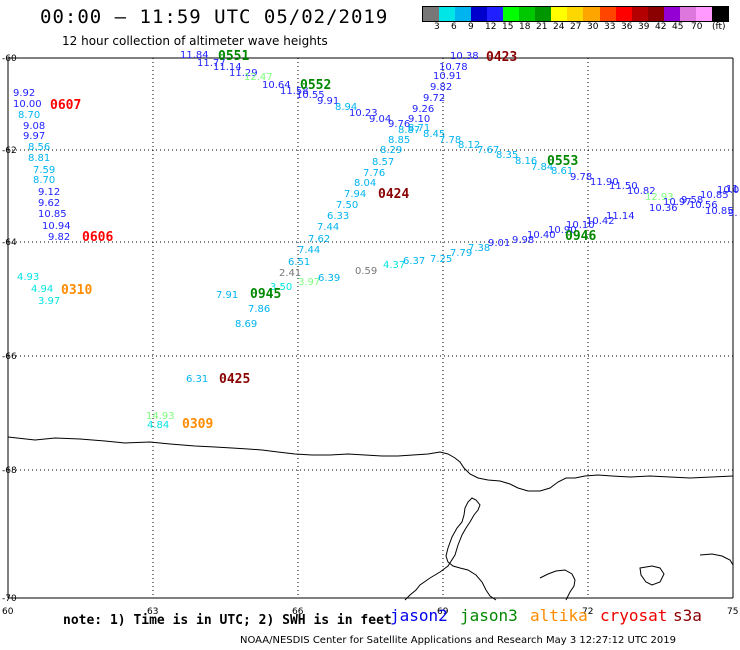 The width and height of the screenshot is (740, 650). What do you see at coordinates (44, 170) in the screenshot?
I see `swh-value: 7.59` at bounding box center [44, 170].